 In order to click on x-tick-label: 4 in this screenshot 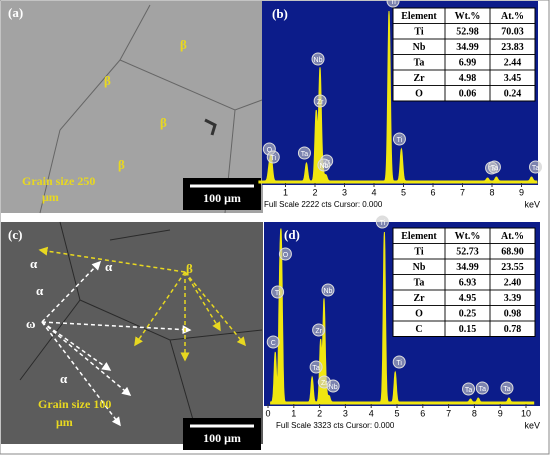, I will do `click(371, 413)`.